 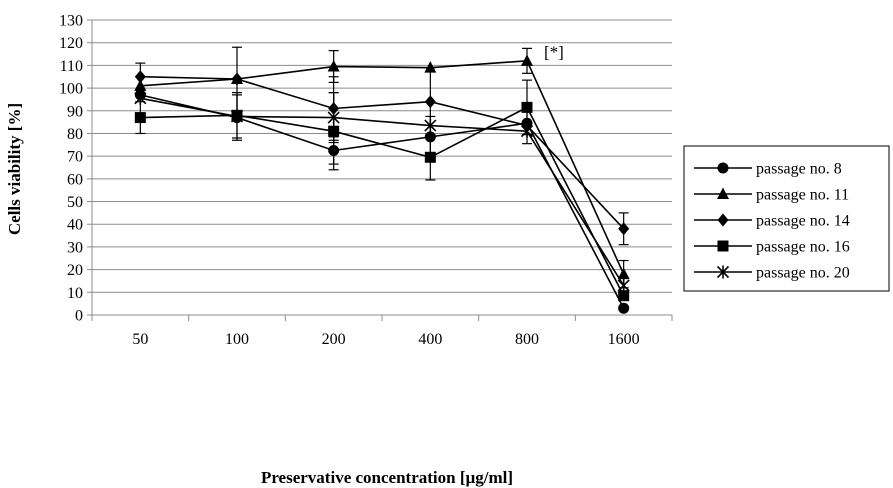 What do you see at coordinates (71, 21) in the screenshot?
I see `y-tick-label: 130` at bounding box center [71, 21].